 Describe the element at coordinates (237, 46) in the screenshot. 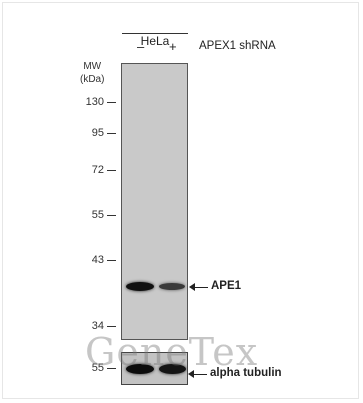

I see `treatment-label: APEX1 shRNA` at that location.